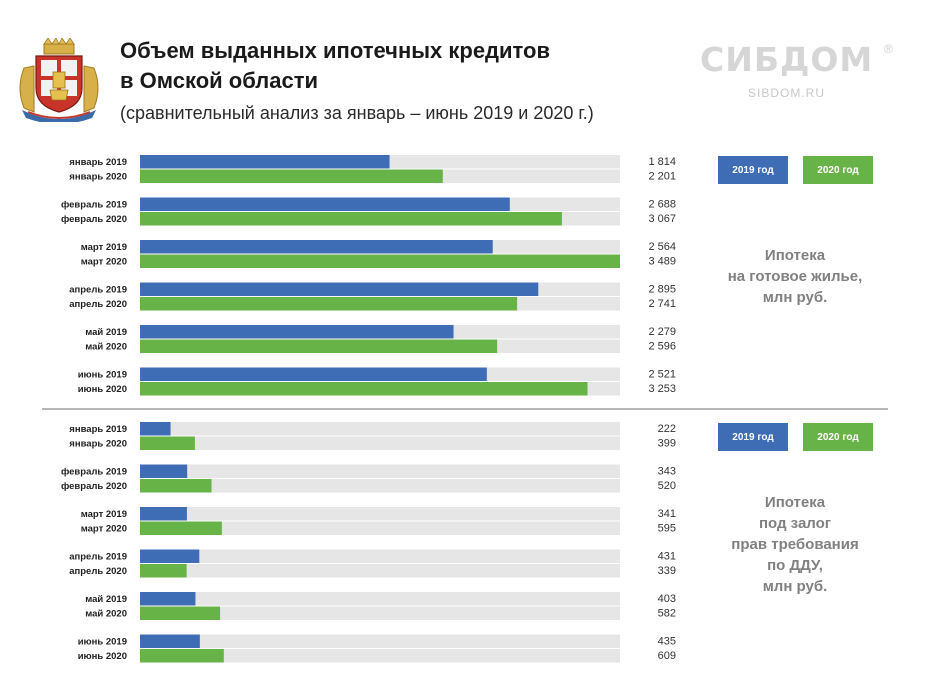 Image resolution: width=933 pixels, height=700 pixels. I want to click on data-label: 435, so click(667, 642).